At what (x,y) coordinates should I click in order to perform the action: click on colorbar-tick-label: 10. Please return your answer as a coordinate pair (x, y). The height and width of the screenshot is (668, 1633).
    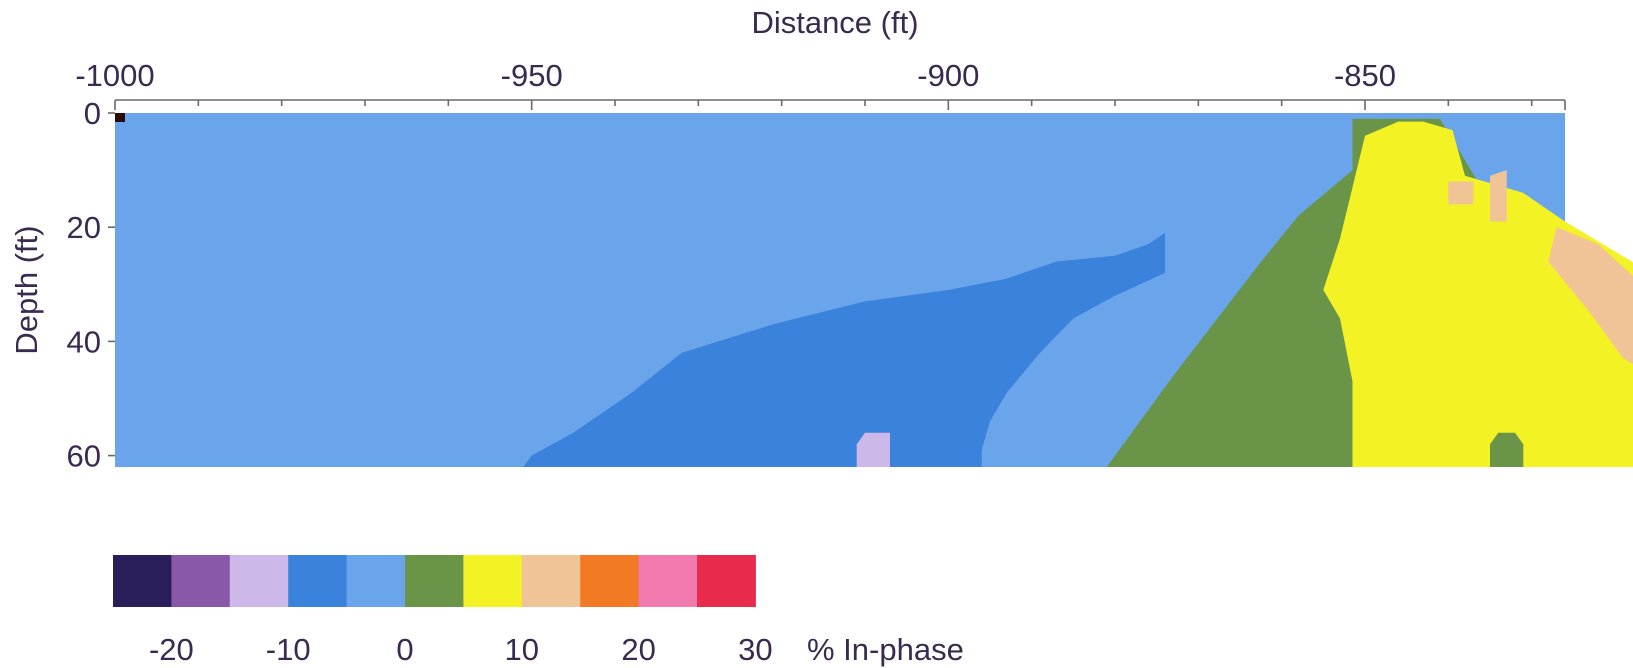
    Looking at the image, I should click on (522, 649).